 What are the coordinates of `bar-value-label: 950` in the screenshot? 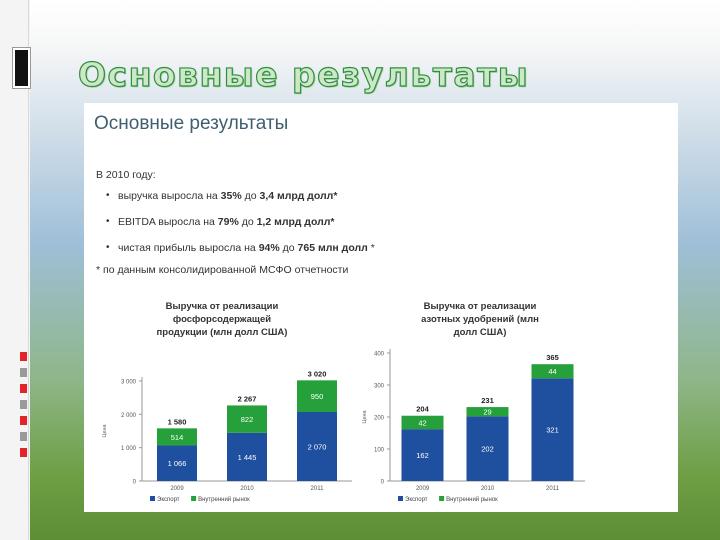 It's located at (317, 396).